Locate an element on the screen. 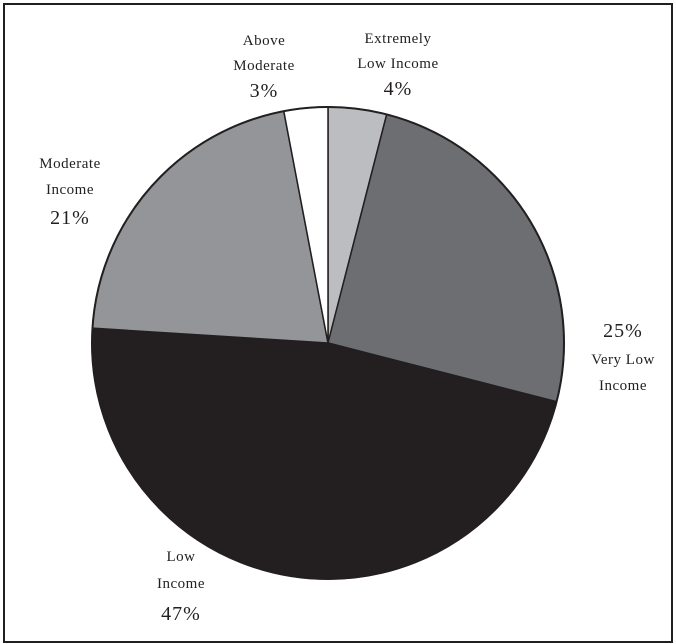  label-extremely-low-income: Extremely Low Income 4% is located at coordinates (397, 65).